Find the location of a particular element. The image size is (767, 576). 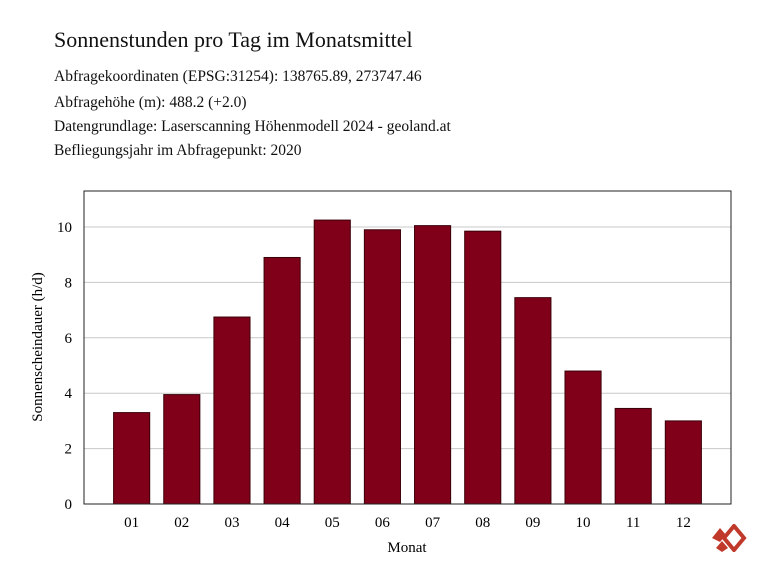

y-tick-label: 2 is located at coordinates (69, 450).